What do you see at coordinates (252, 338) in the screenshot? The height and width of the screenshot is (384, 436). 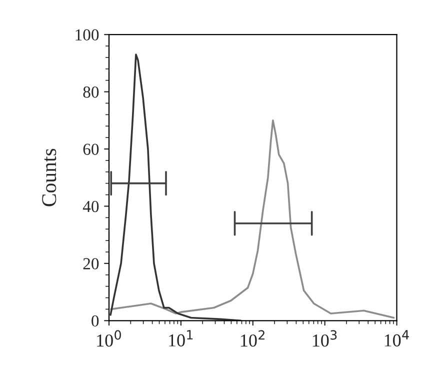 I see `x-tick-label: 10$^{2}$` at bounding box center [252, 338].